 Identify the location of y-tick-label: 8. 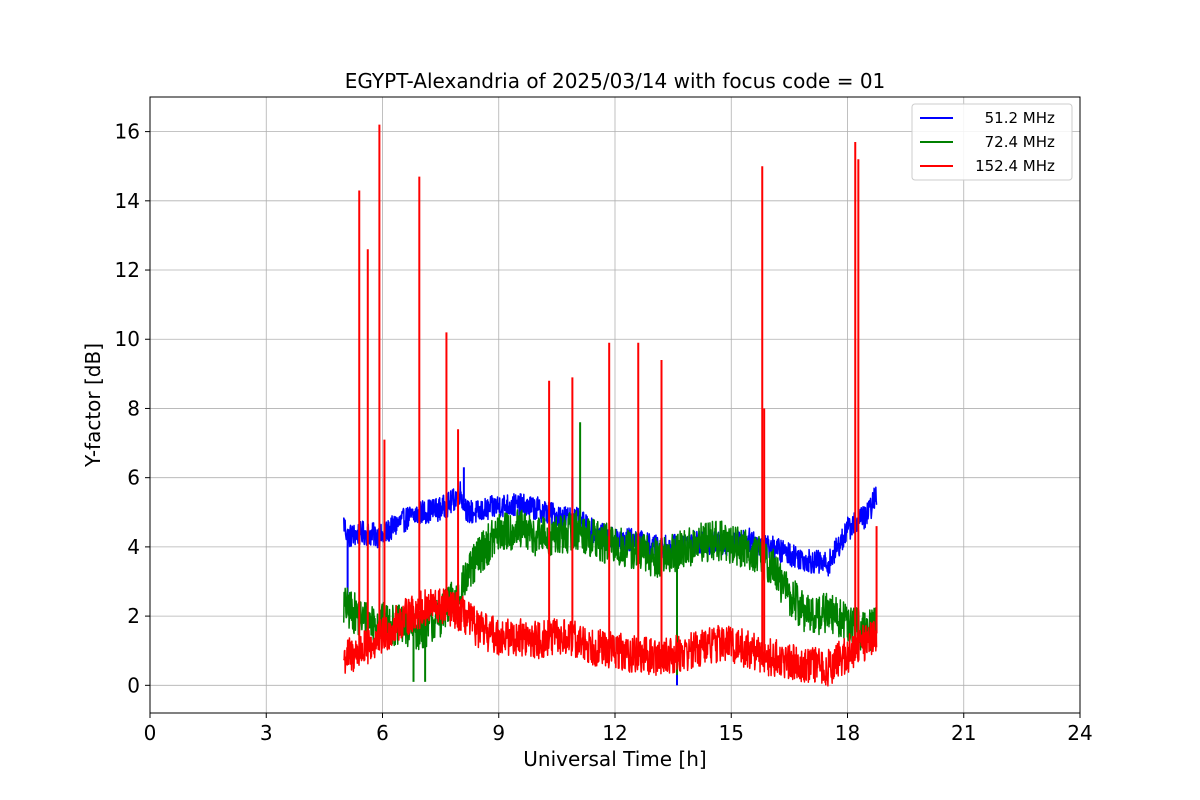
(133, 408).